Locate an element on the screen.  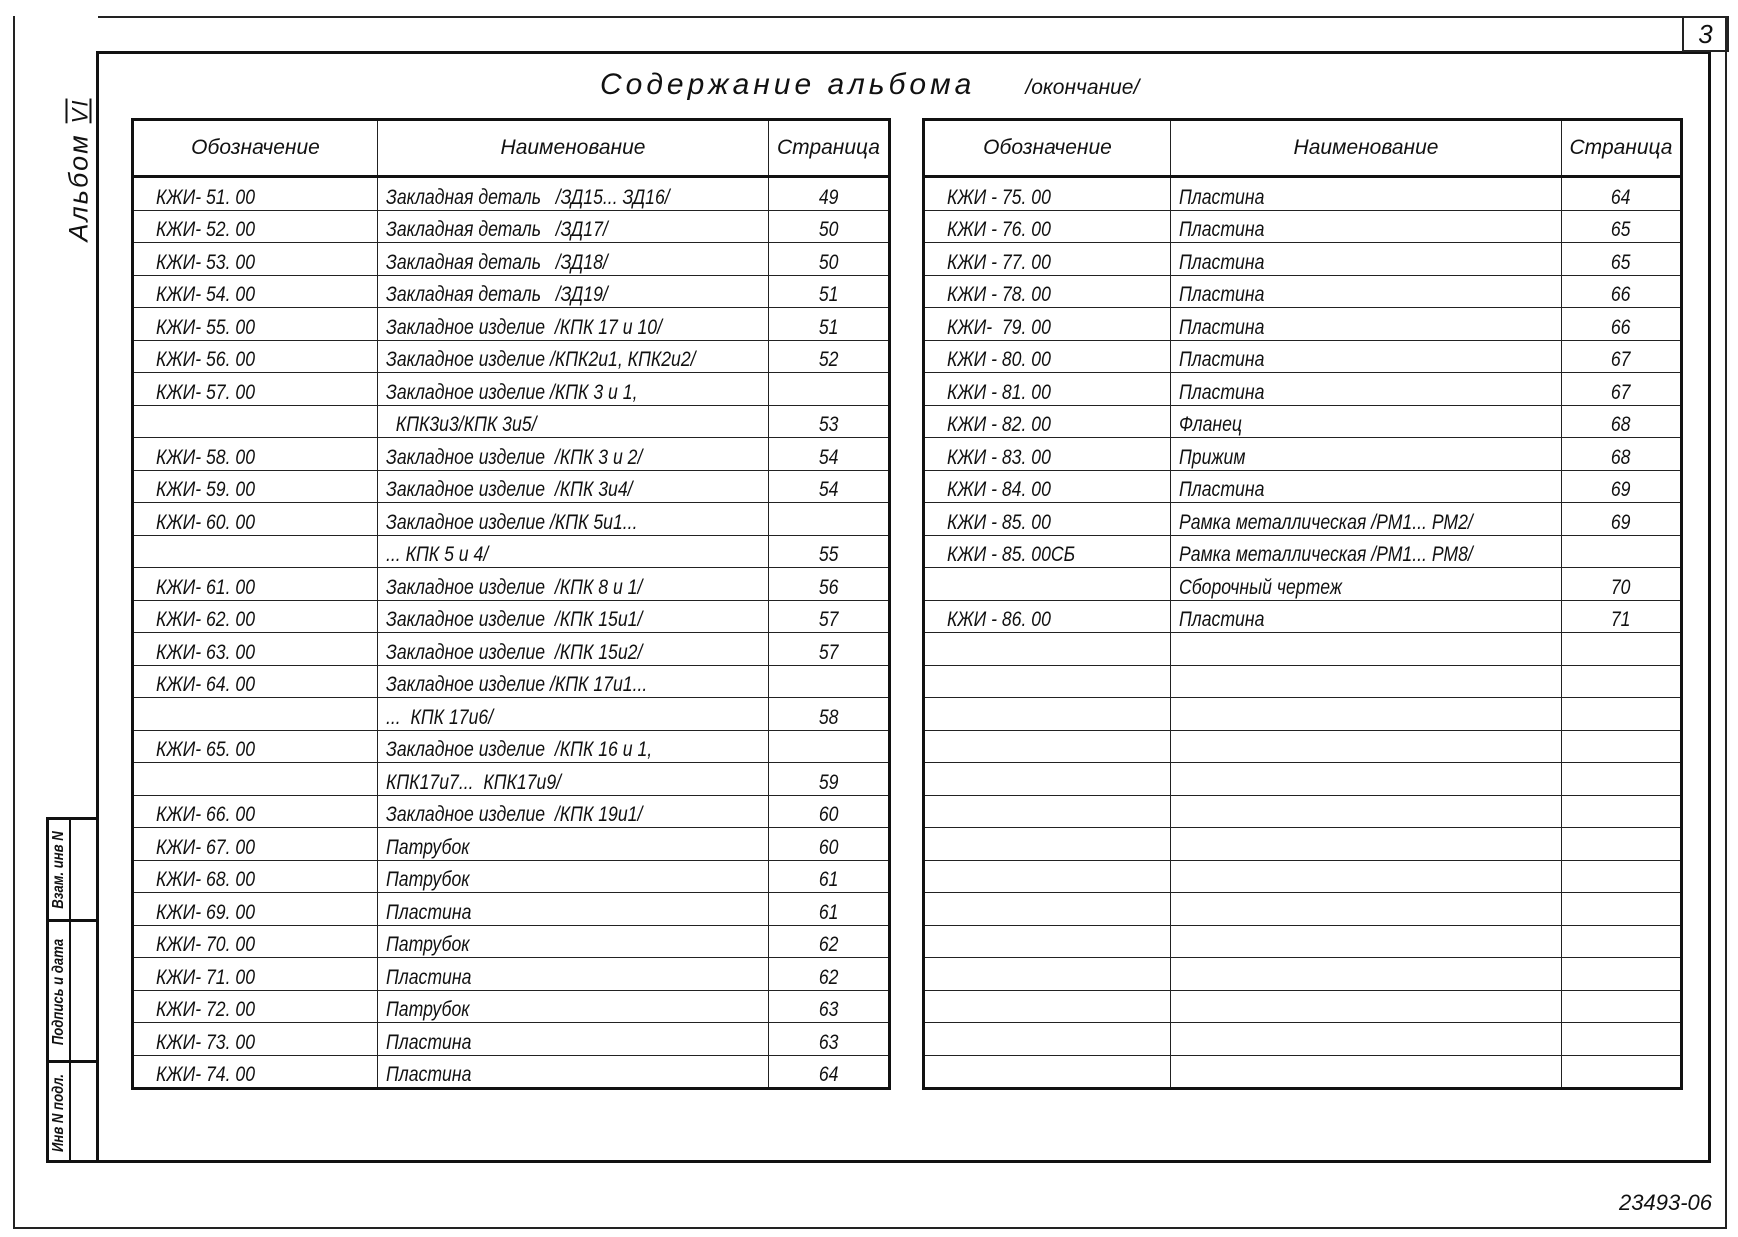
stamp-signature: Подпись и дата is located at coordinates (60, 991).